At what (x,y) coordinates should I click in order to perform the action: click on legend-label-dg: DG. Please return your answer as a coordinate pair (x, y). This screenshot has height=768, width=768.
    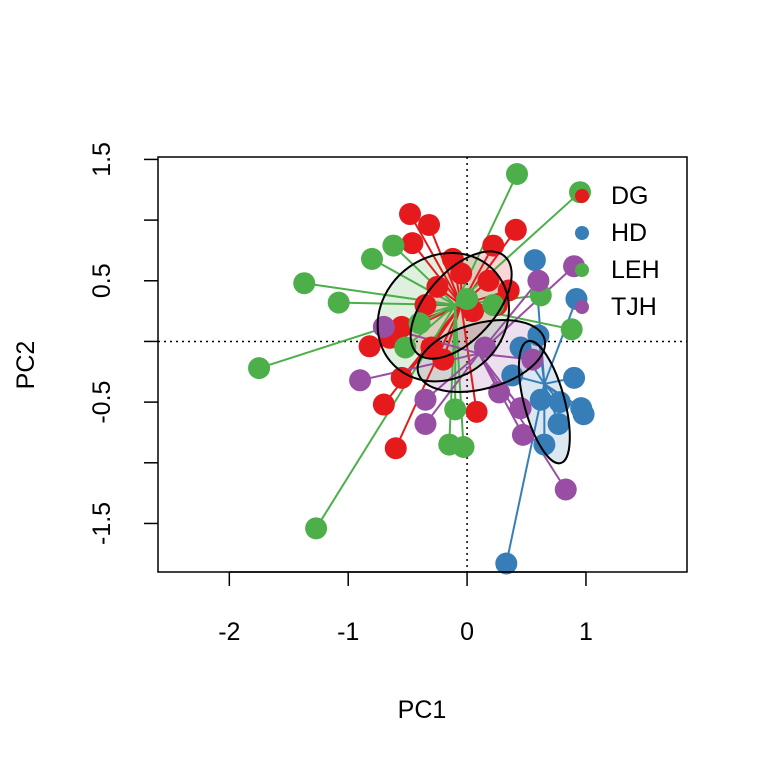
    Looking at the image, I should click on (630, 196).